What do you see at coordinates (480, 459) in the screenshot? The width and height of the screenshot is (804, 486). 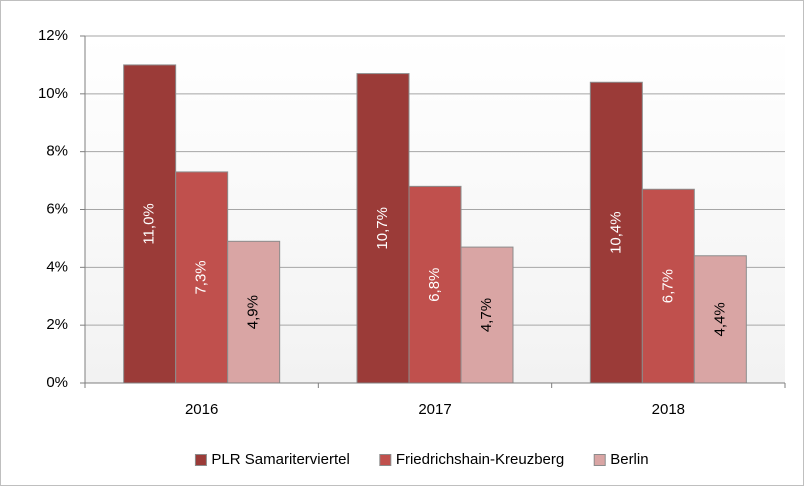 I see `legend-label: Friedrichshain-Kreuzberg` at bounding box center [480, 459].